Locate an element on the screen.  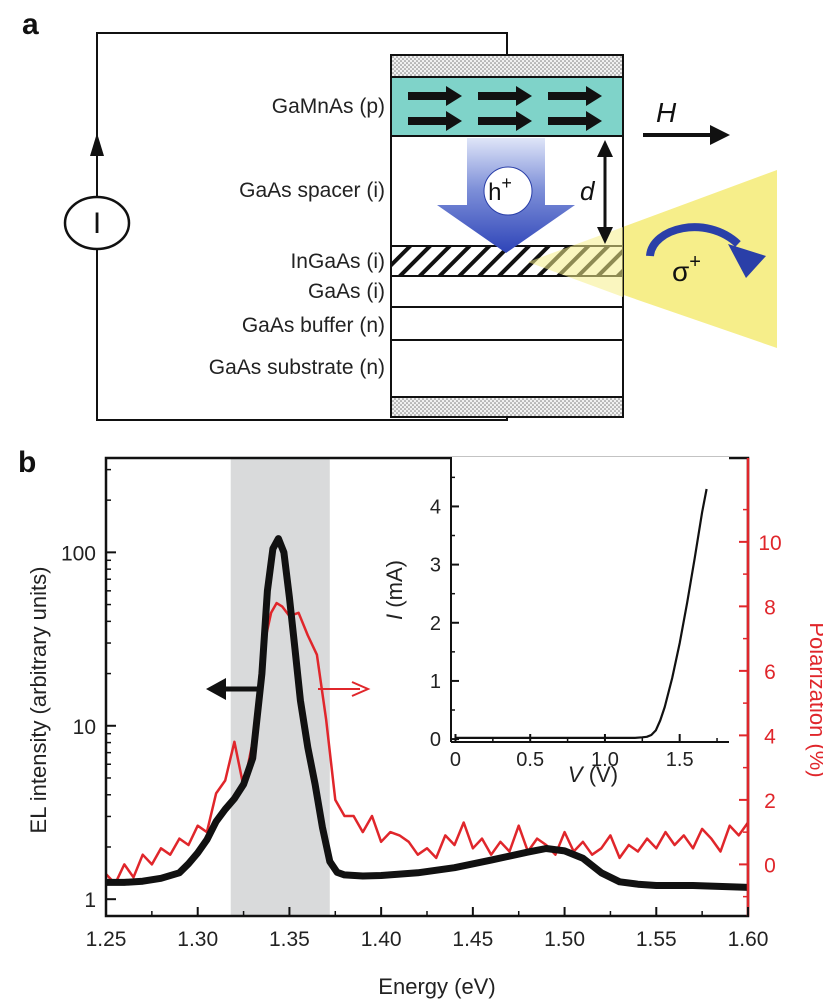
gaas-substrate-layer is located at coordinates (507, 368).